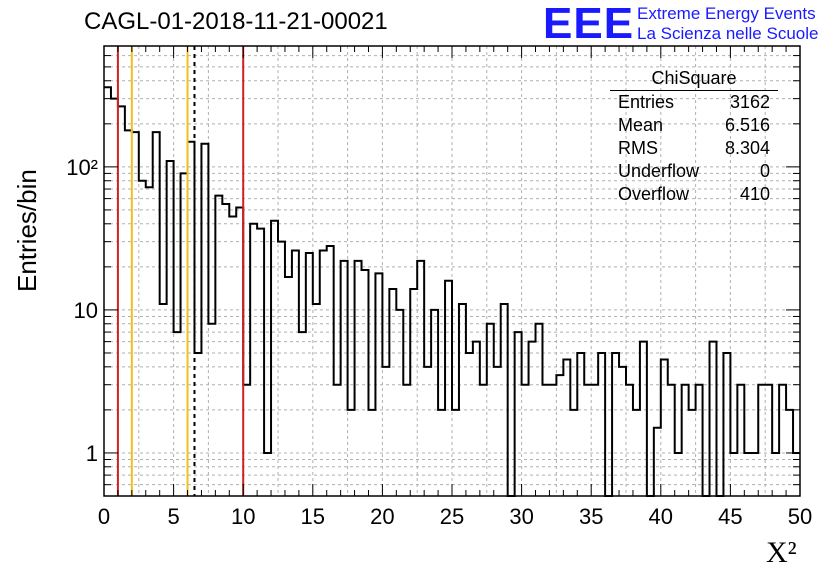  What do you see at coordinates (313, 516) in the screenshot?
I see `x-tick-label: 15` at bounding box center [313, 516].